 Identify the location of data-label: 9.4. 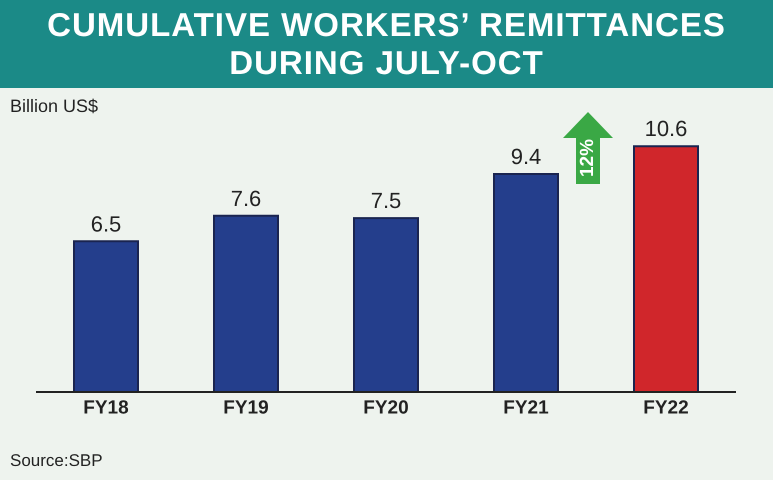
(526, 157).